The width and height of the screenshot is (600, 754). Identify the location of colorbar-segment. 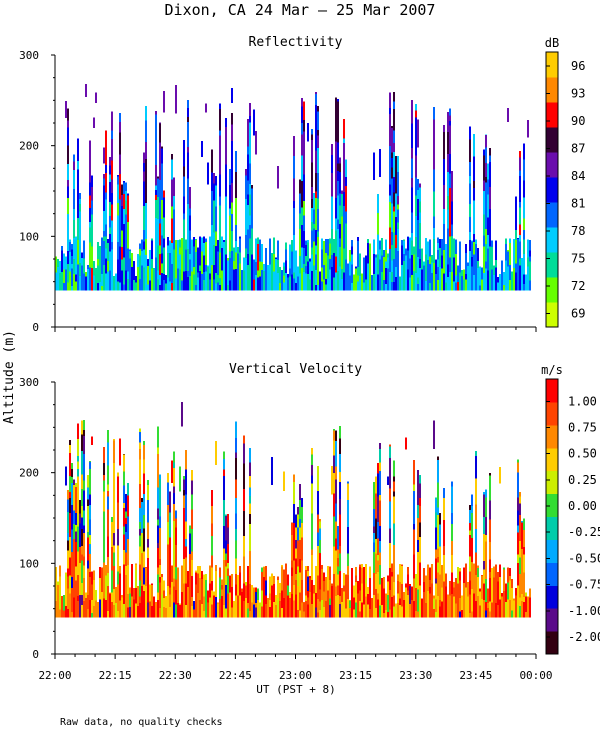
(552, 436).